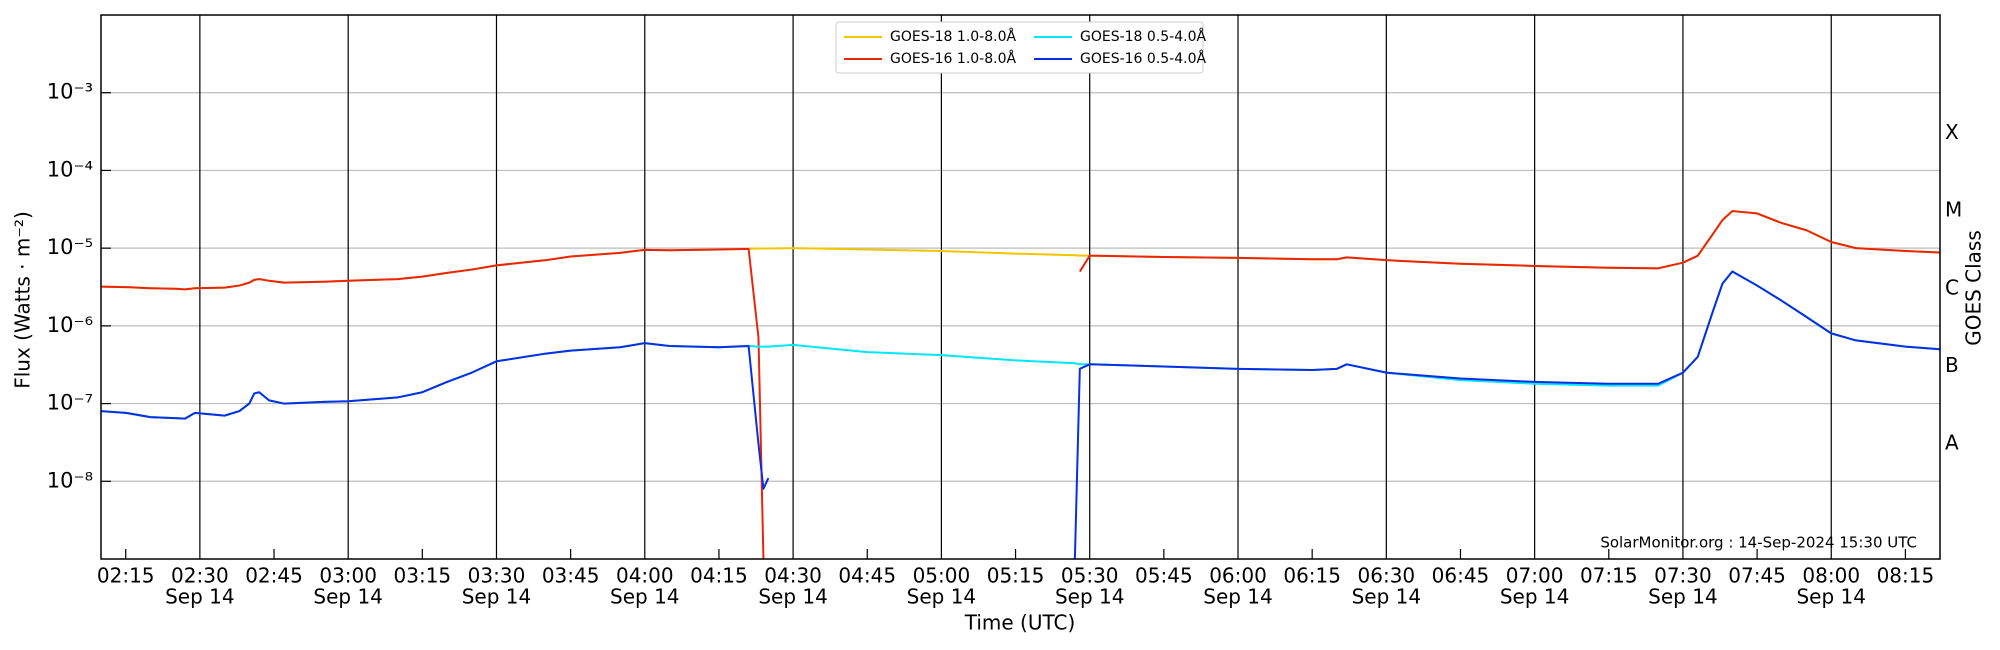  I want to click on x-tick-label: 05:00, so click(942, 576).